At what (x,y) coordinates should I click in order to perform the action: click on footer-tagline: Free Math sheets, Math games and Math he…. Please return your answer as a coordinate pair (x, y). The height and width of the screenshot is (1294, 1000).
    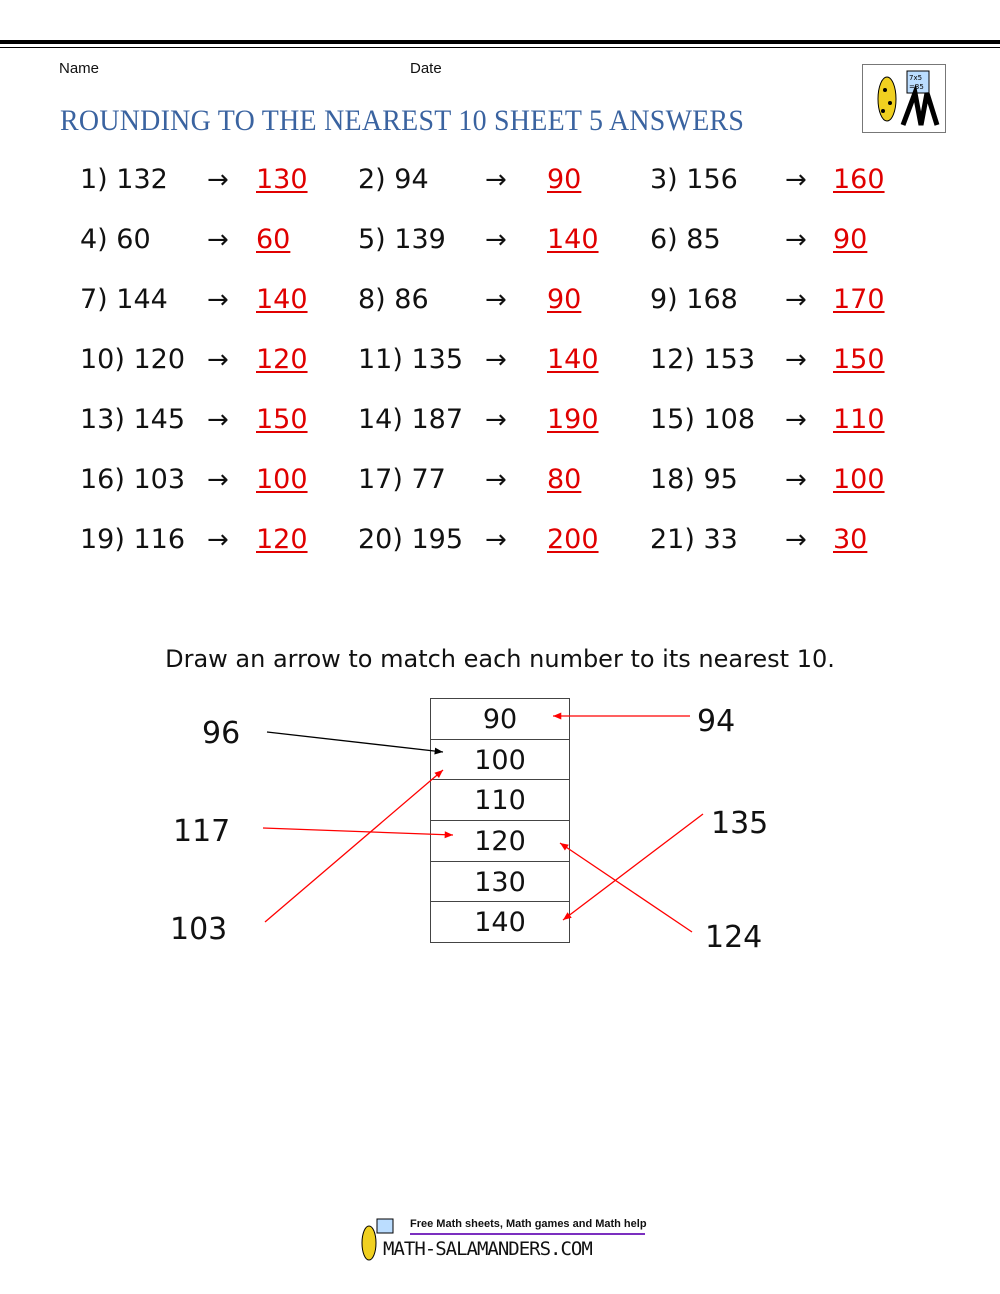
    Looking at the image, I should click on (528, 1224).